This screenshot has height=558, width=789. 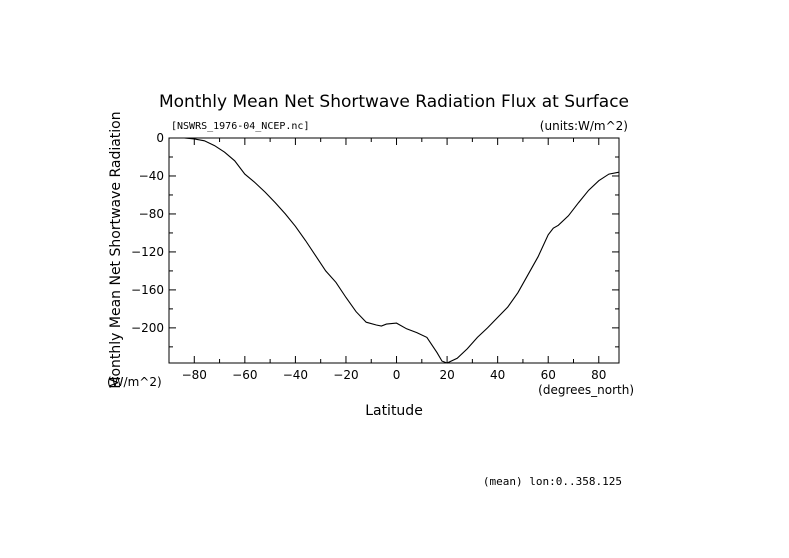 I want to click on x-tick-label: 80, so click(x=598, y=375).